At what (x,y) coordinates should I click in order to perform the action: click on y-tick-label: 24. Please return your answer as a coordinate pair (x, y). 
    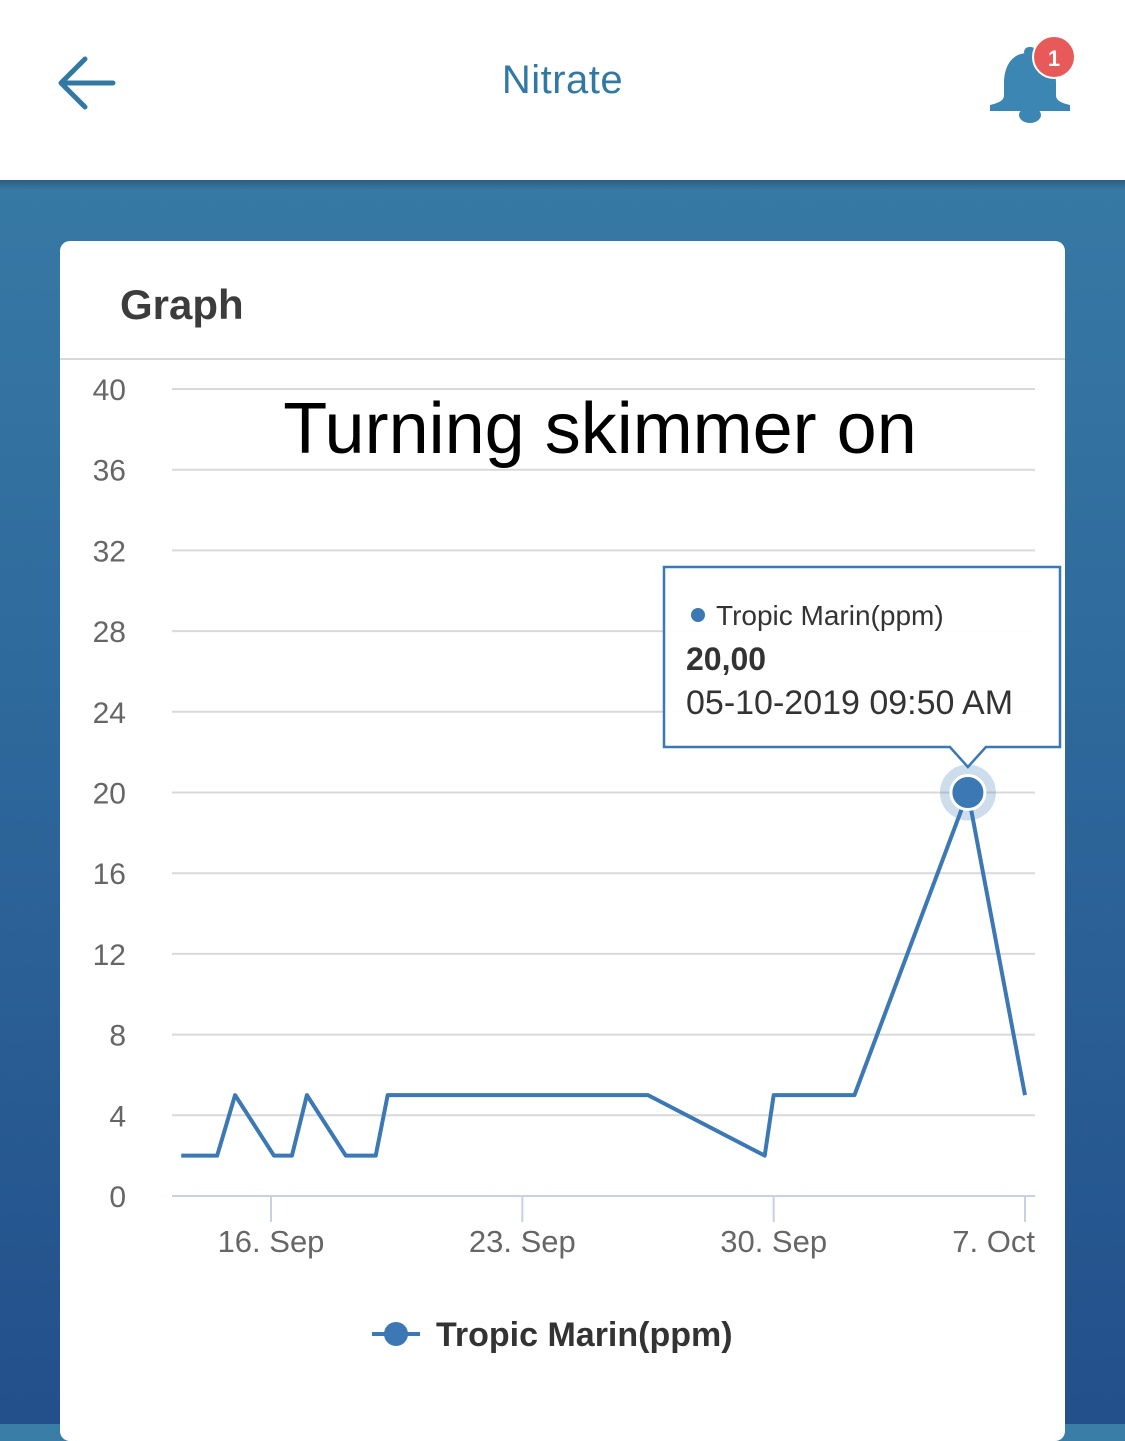
    Looking at the image, I should click on (109, 713).